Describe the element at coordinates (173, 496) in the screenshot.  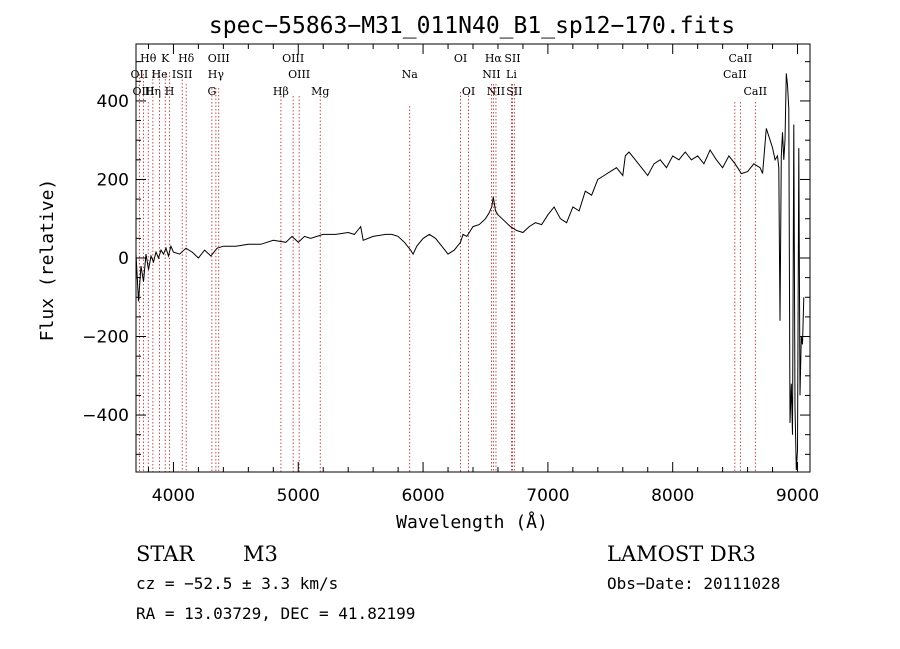
I see `x-tick-label: 4000` at that location.